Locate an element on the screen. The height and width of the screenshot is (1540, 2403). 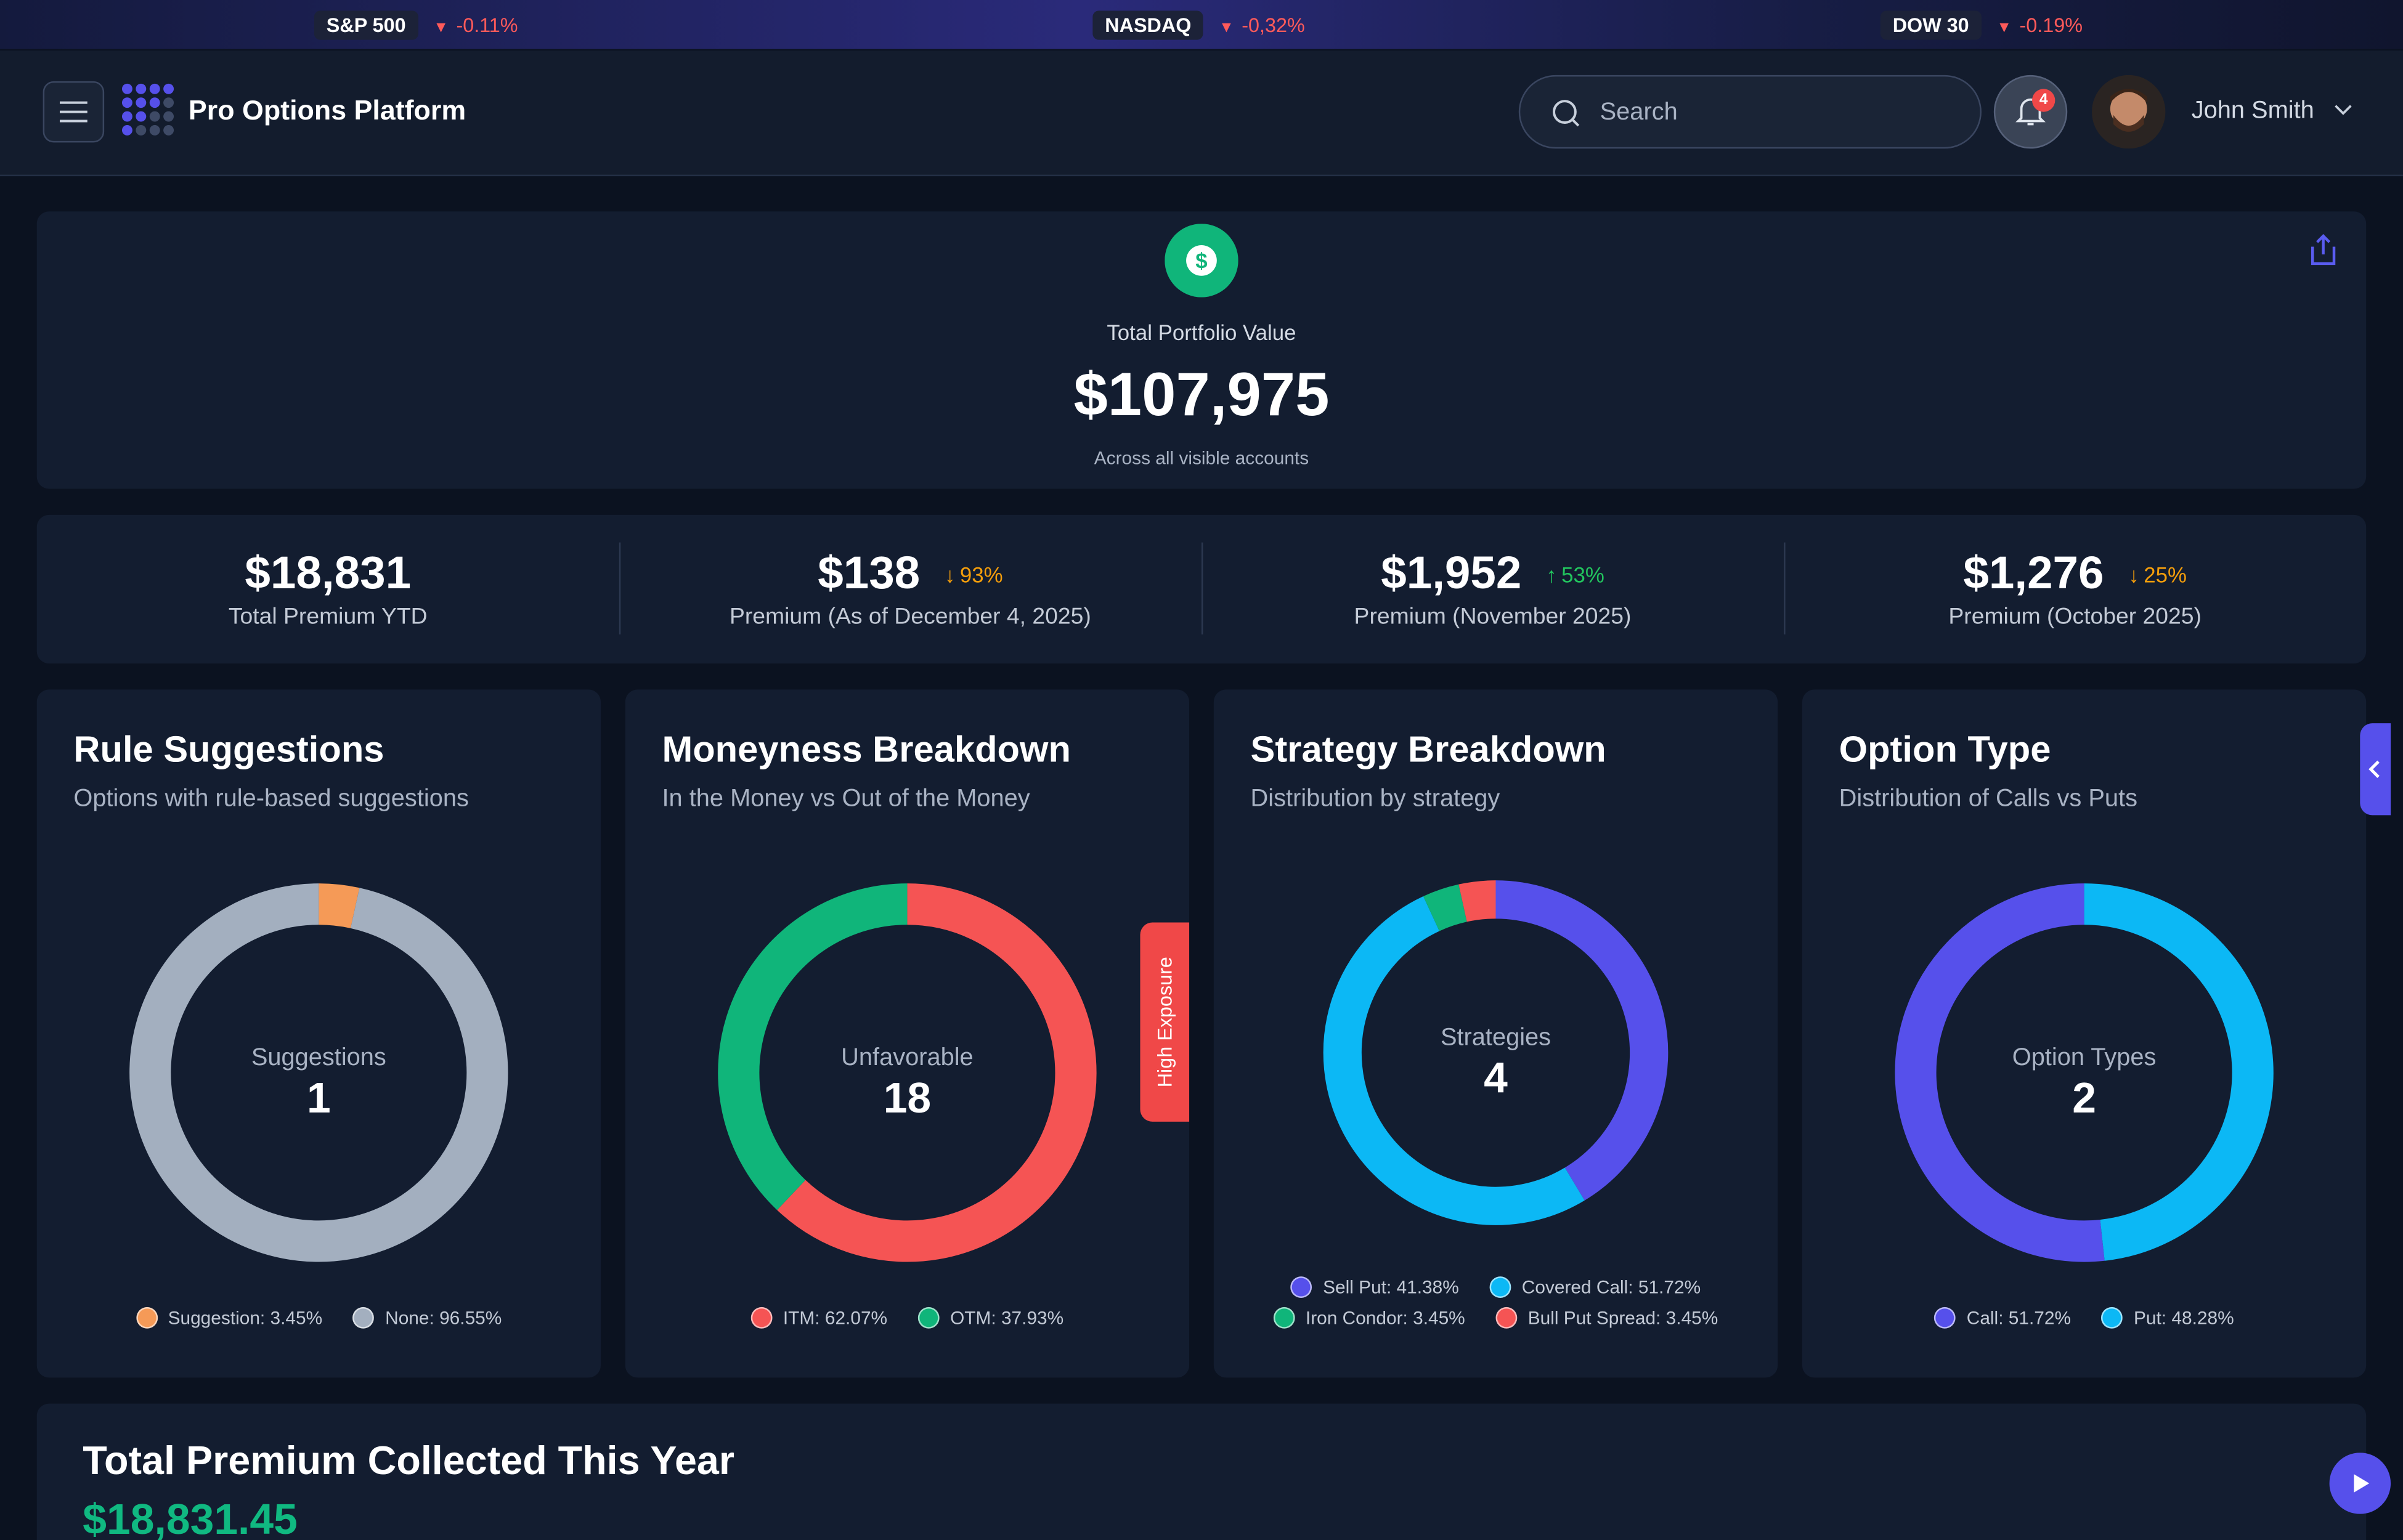
stat: $1,276 ↓ 25% Premium (October 2025) is located at coordinates (2075, 589).